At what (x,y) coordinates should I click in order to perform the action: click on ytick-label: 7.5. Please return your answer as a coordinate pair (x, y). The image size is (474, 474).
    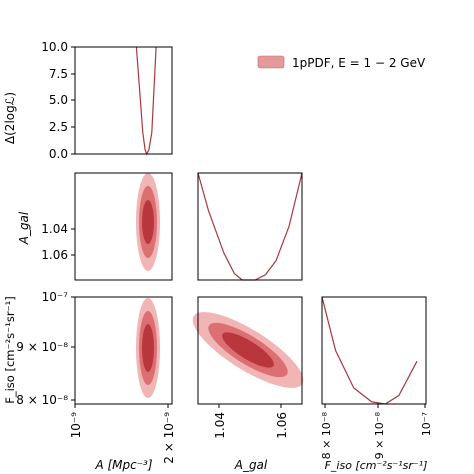
    Looking at the image, I should click on (58, 74).